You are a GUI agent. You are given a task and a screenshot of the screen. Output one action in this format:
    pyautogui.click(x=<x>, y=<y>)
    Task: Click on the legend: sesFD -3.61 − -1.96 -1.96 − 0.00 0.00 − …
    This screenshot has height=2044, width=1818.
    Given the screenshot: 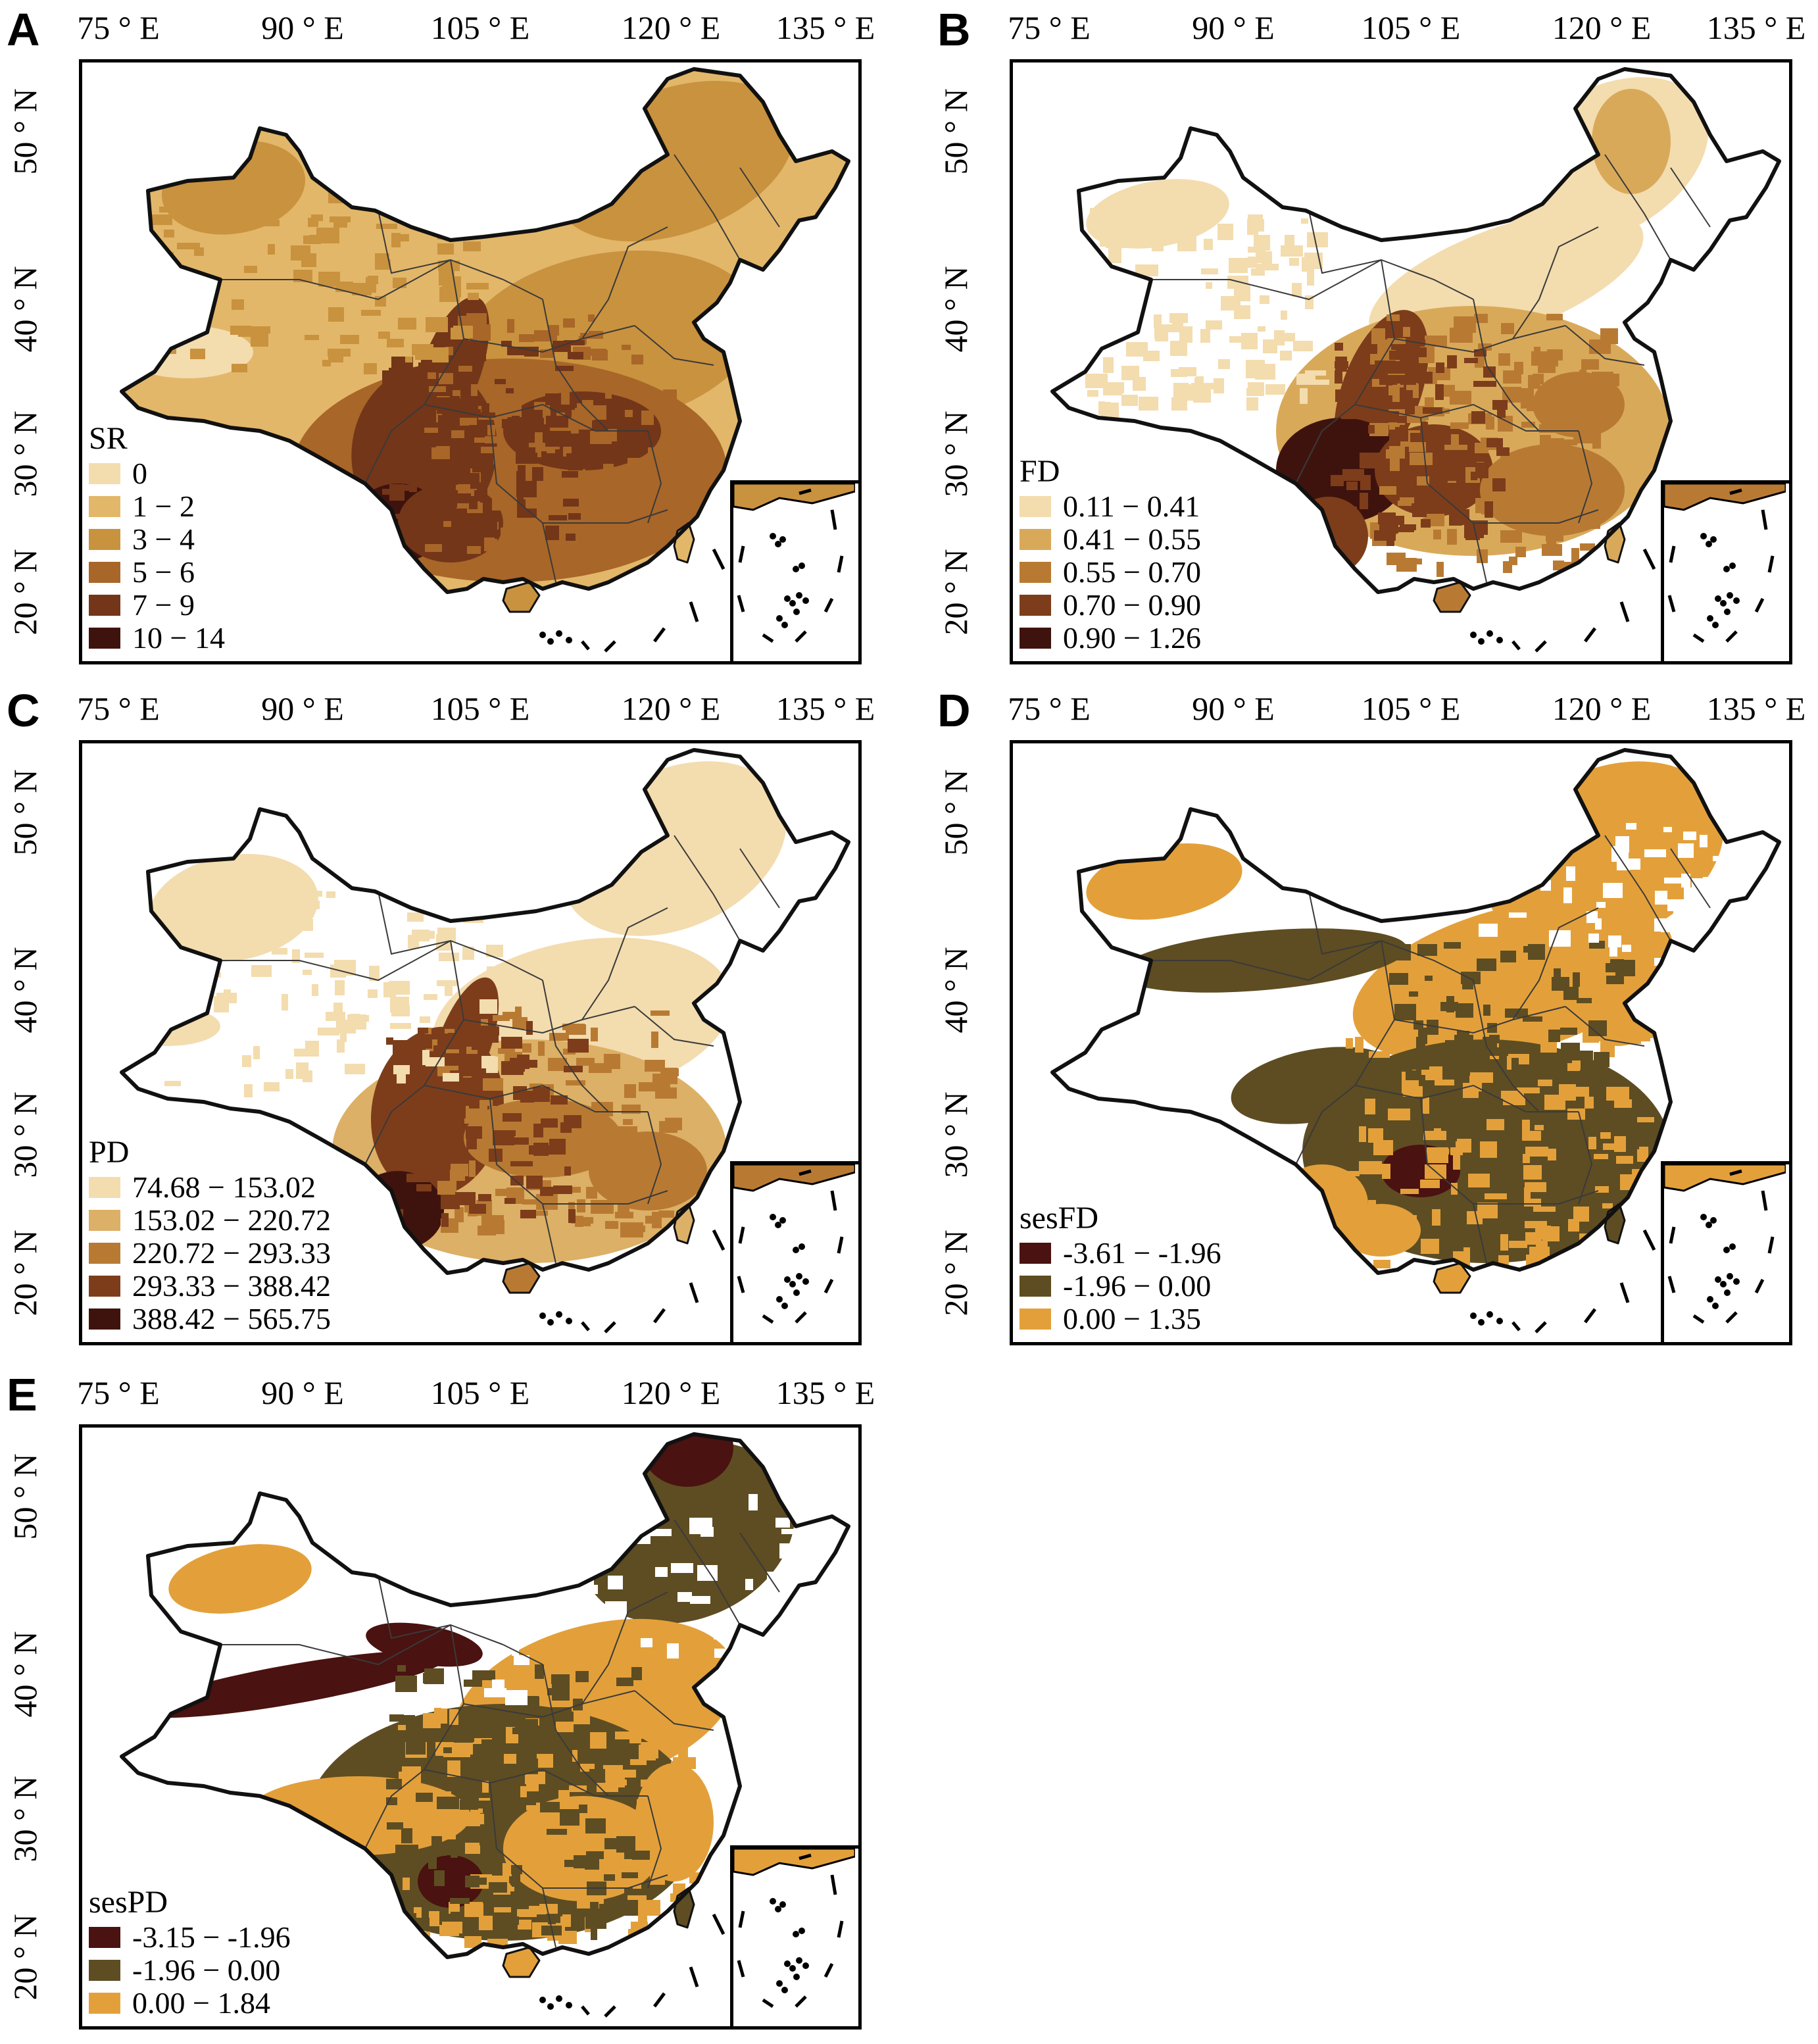 What is the action you would take?
    pyautogui.click(x=1120, y=1268)
    